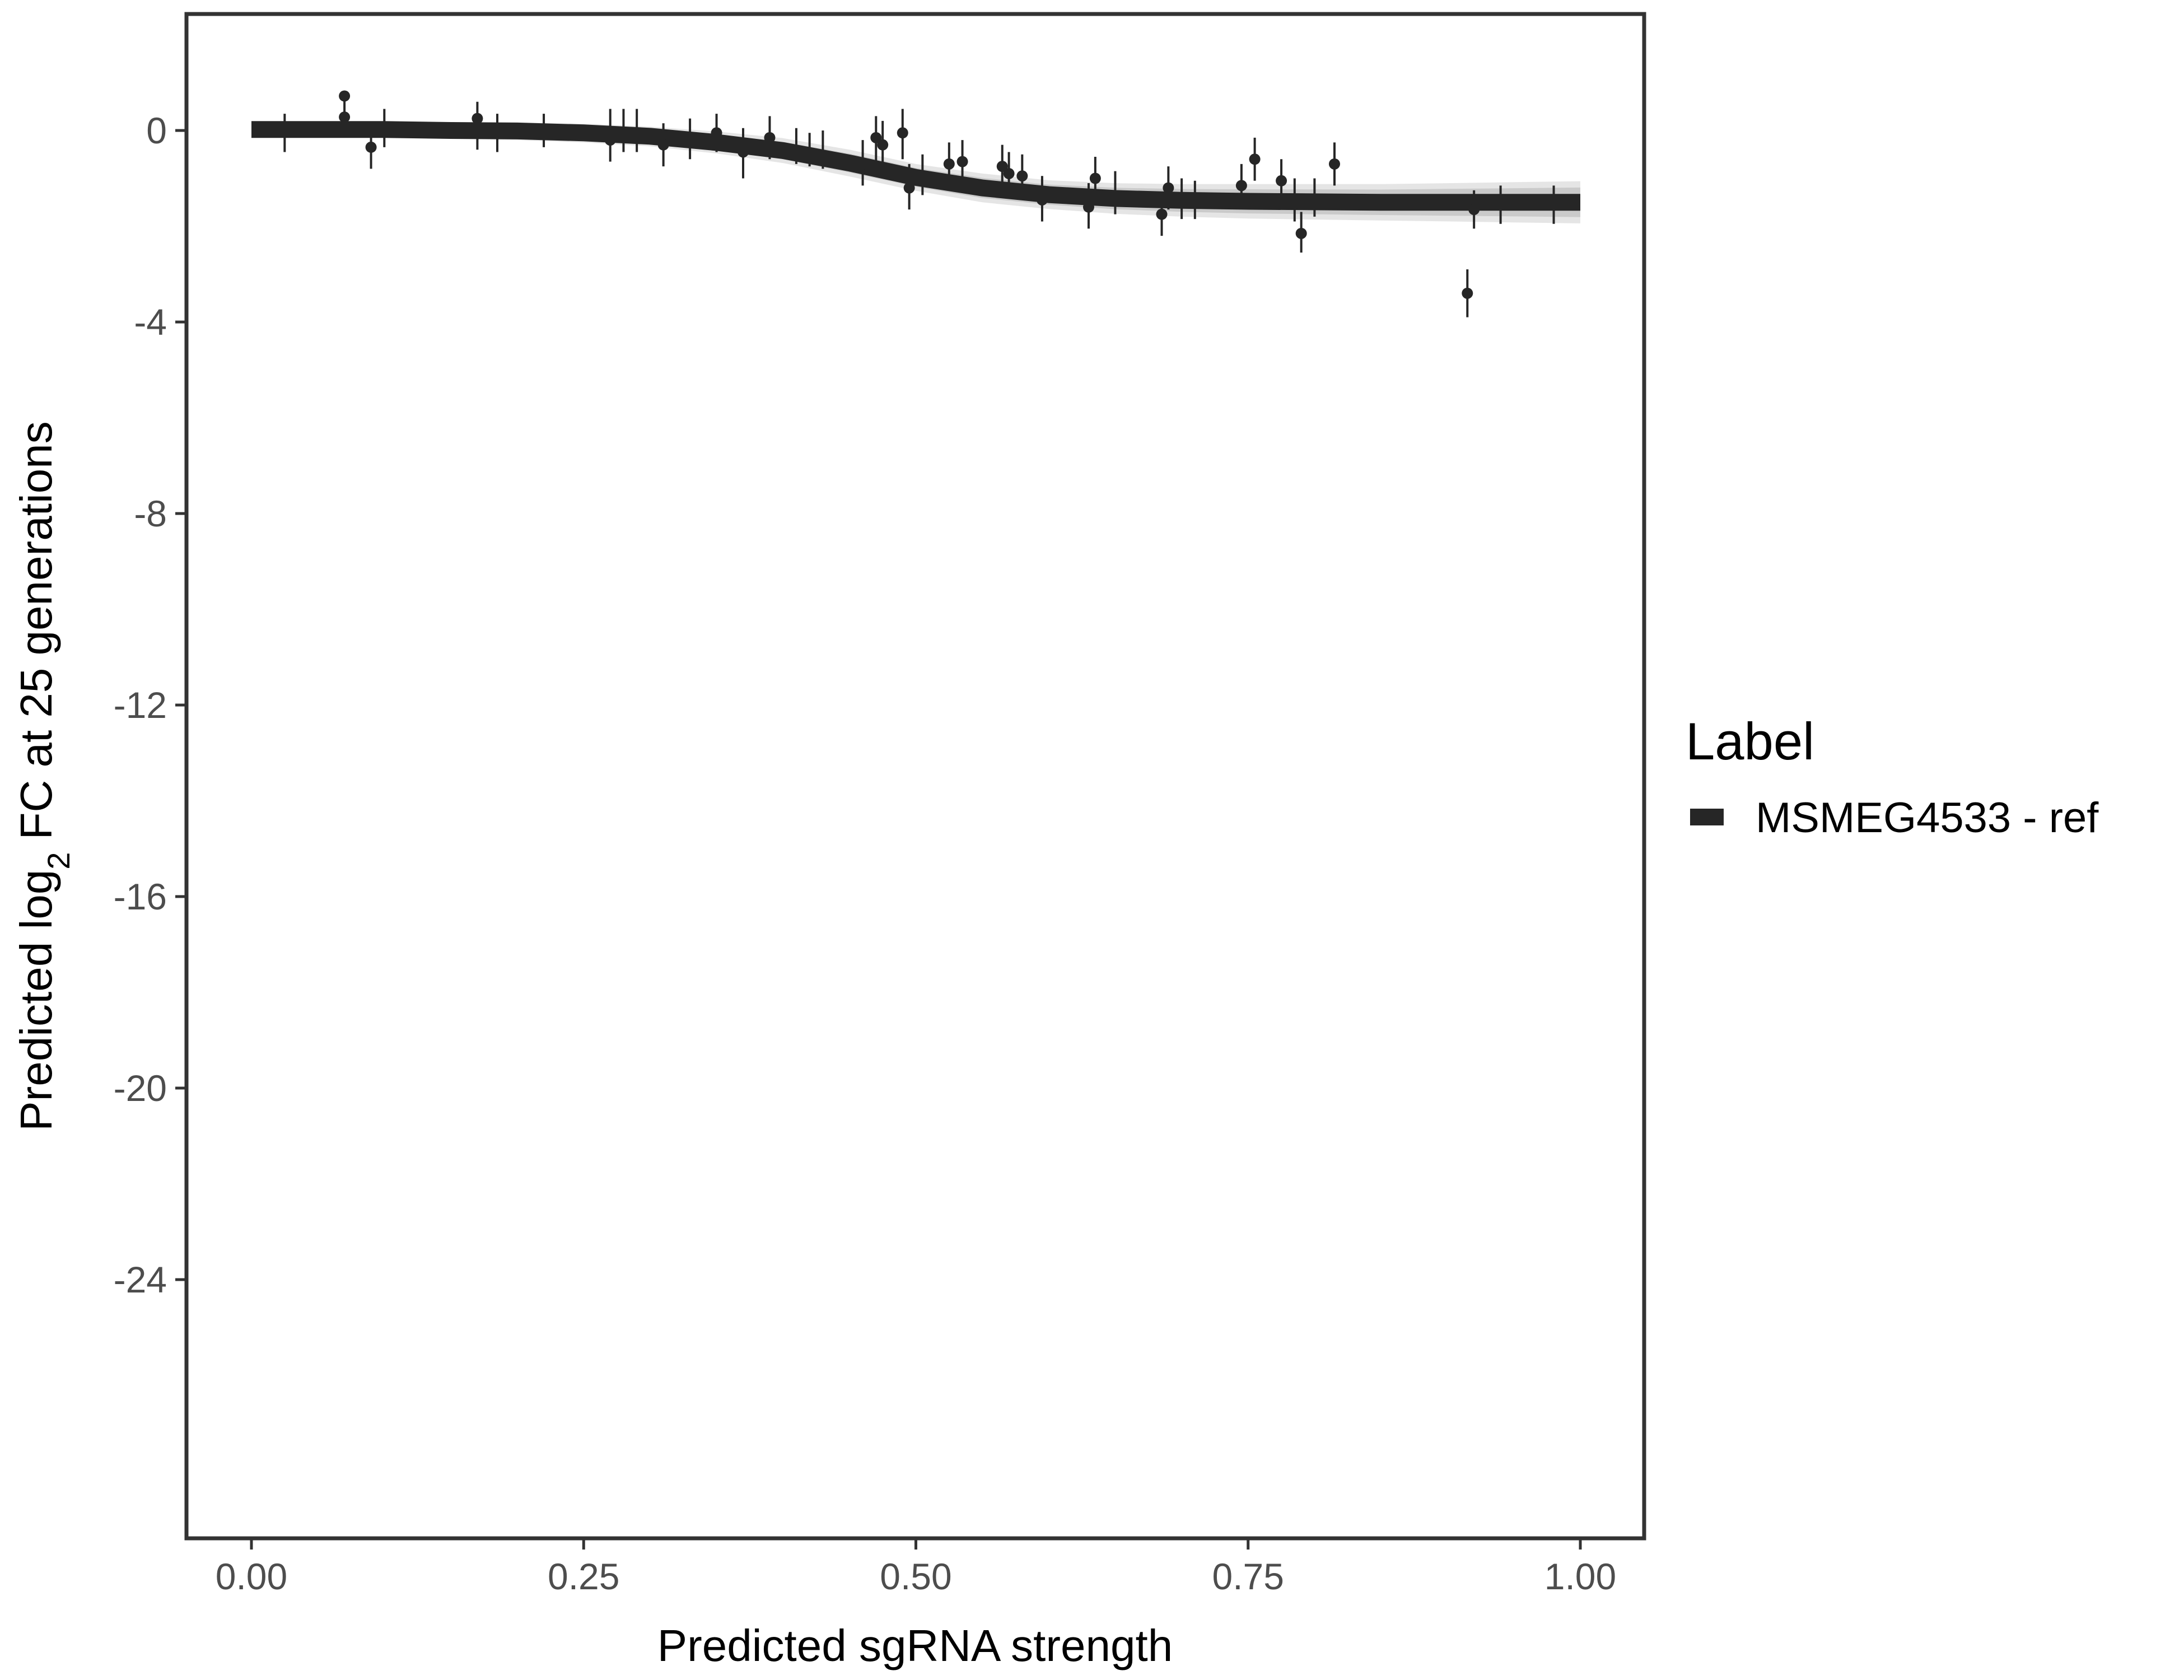 The width and height of the screenshot is (2184, 1680). Describe the element at coordinates (59, 861) in the screenshot. I see `y-axis-title-subscript: 2` at that location.